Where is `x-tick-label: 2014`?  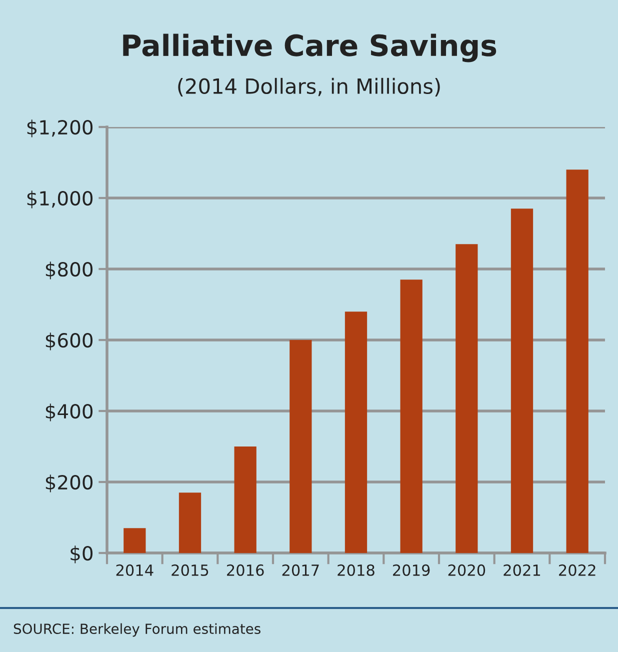
x-tick-label: 2014 is located at coordinates (135, 570).